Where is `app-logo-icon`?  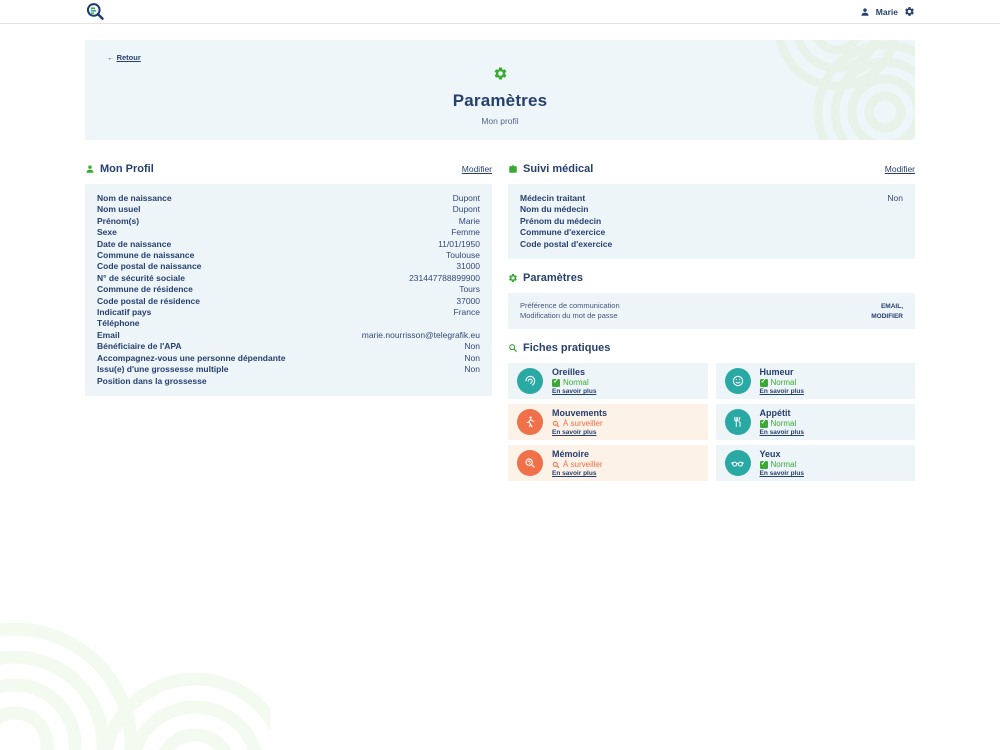
app-logo-icon is located at coordinates (95, 12).